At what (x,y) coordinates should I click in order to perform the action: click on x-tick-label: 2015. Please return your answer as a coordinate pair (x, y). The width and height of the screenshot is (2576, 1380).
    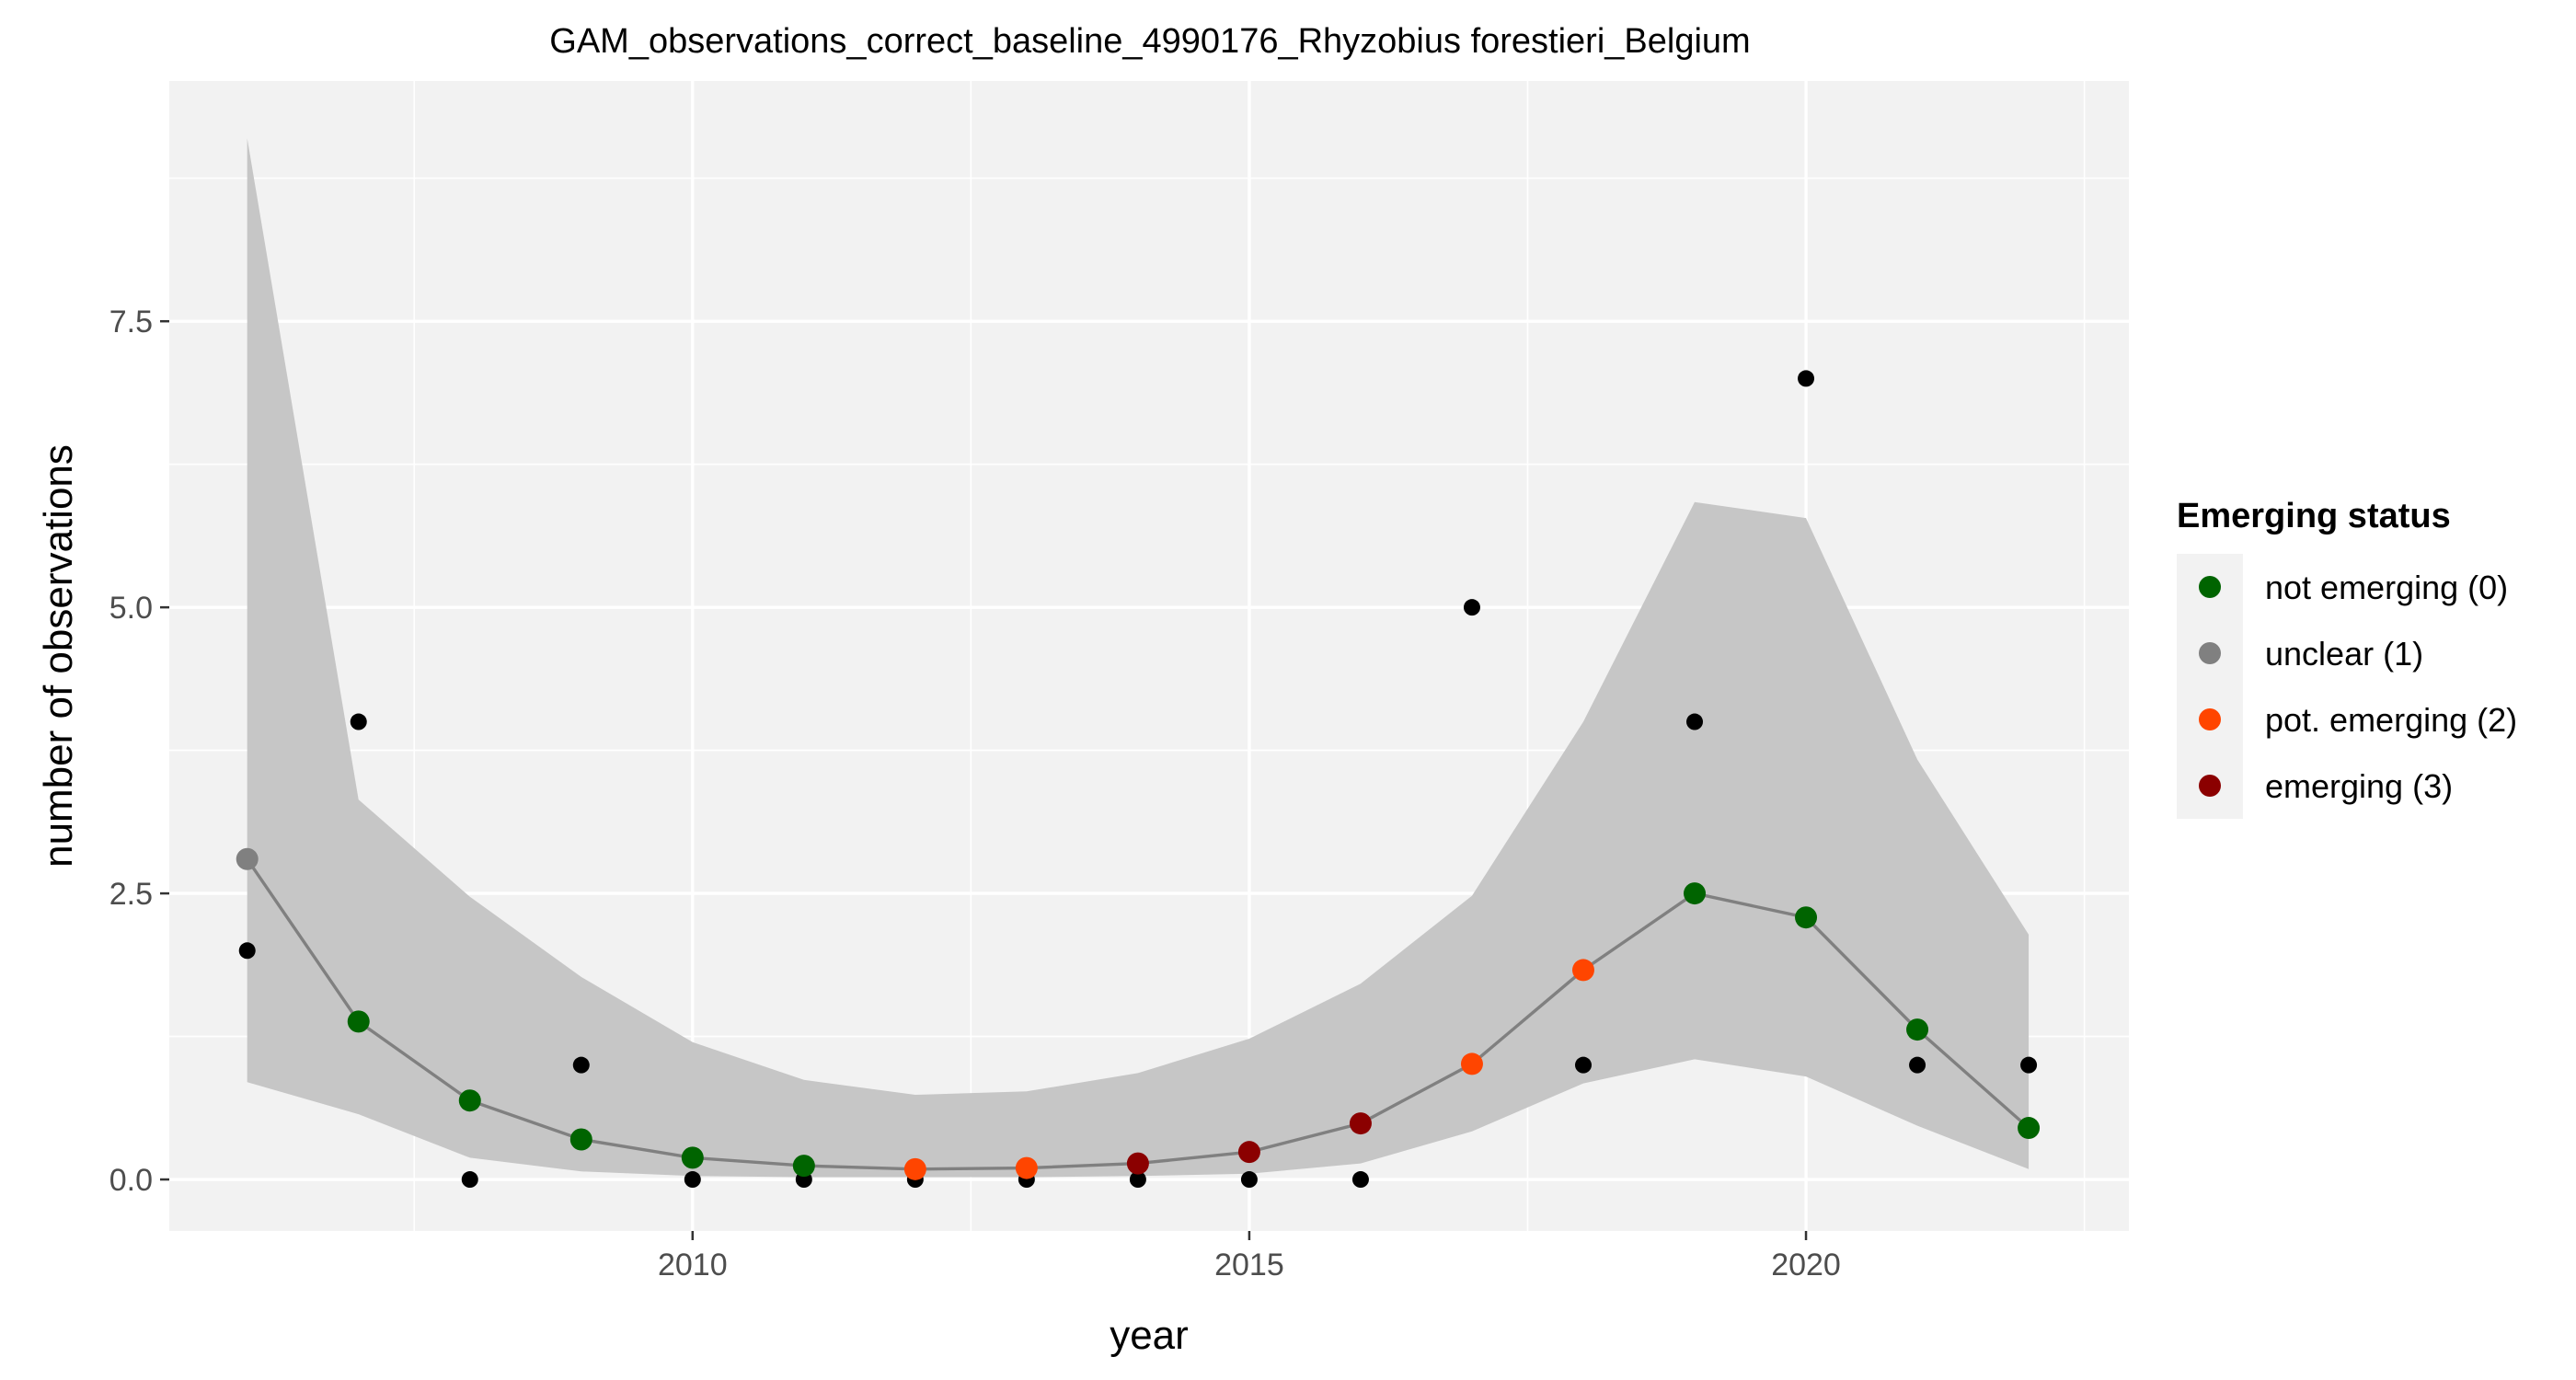
    Looking at the image, I should click on (1249, 1265).